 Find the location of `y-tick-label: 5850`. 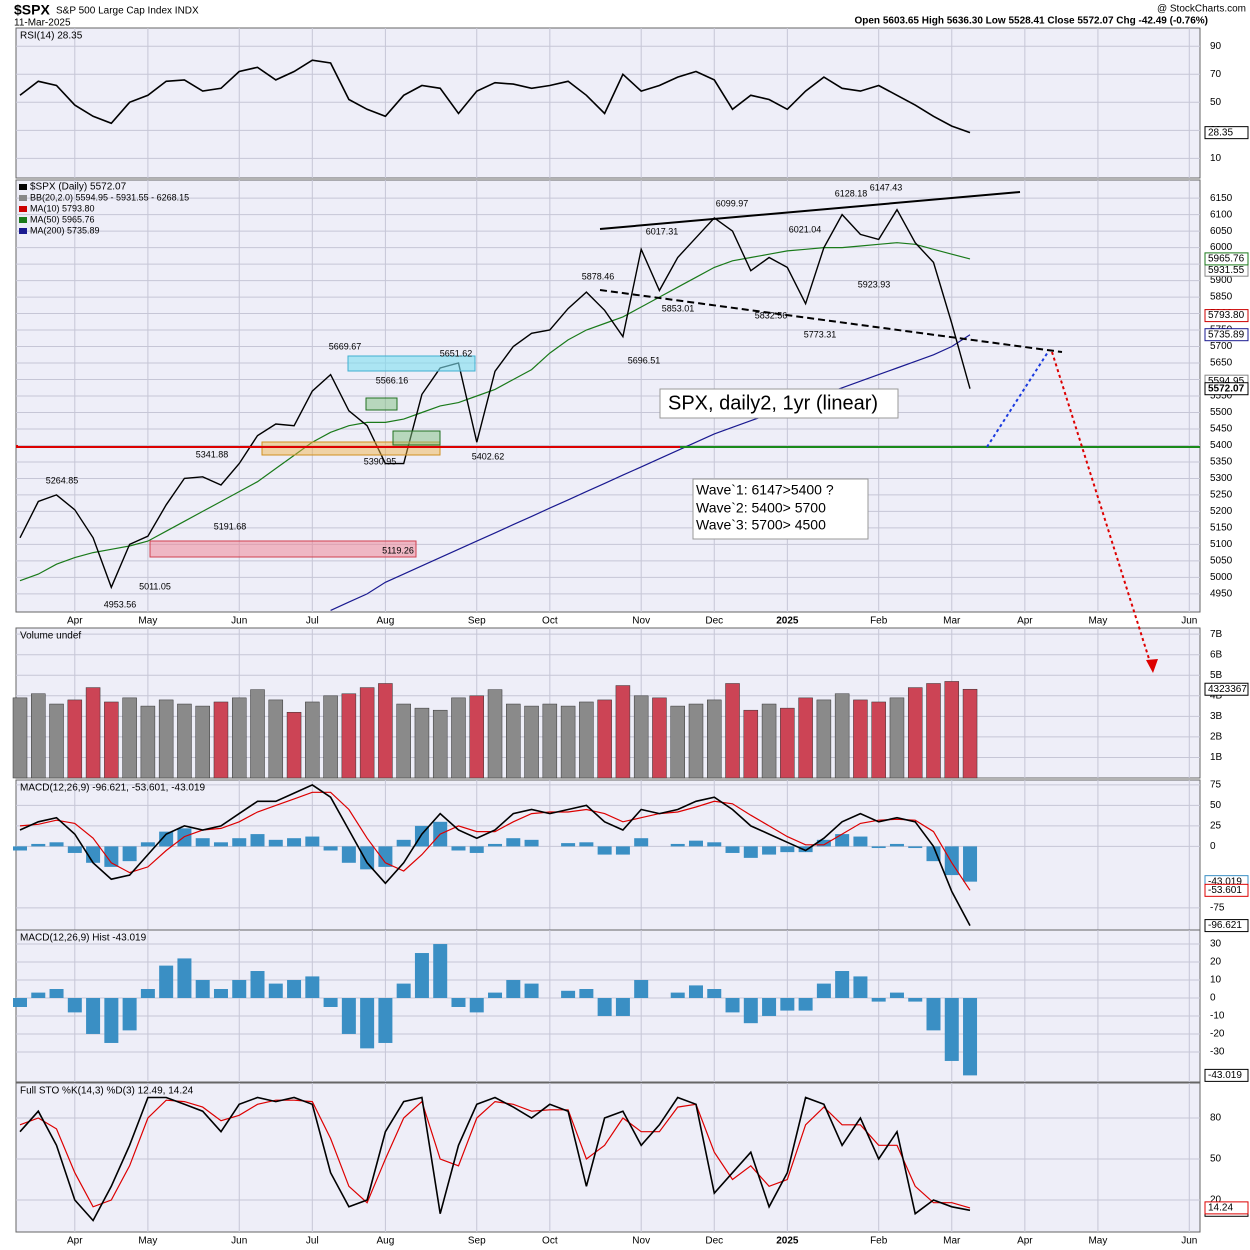

y-tick-label: 5850 is located at coordinates (1221, 297).